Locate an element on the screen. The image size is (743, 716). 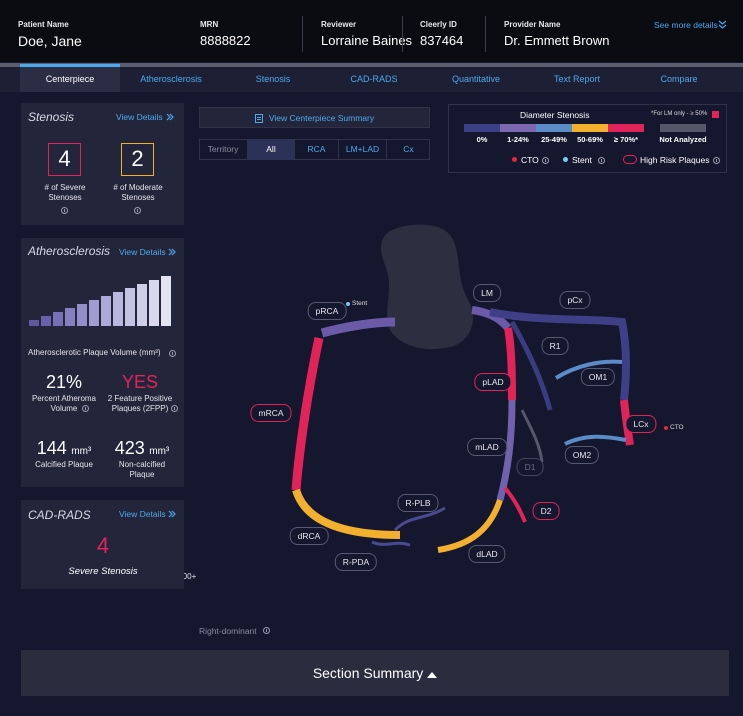
tab: Centerpiece is located at coordinates (70, 79).